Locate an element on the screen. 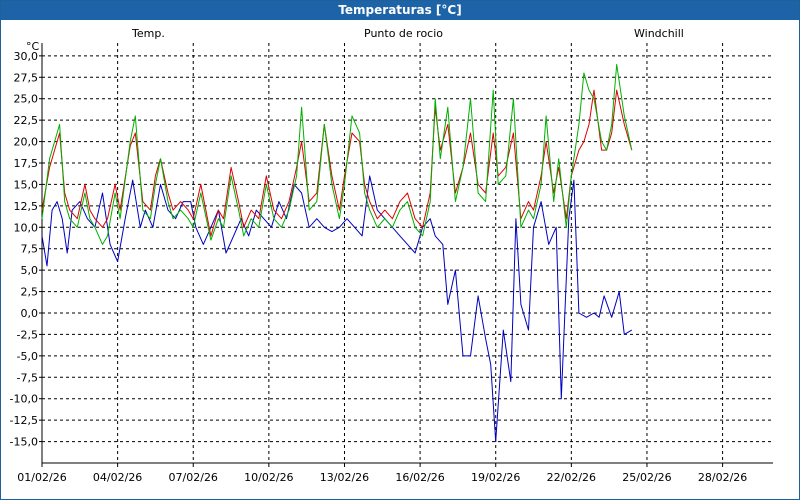  x-tick-label: 13/02/26 is located at coordinates (344, 477).